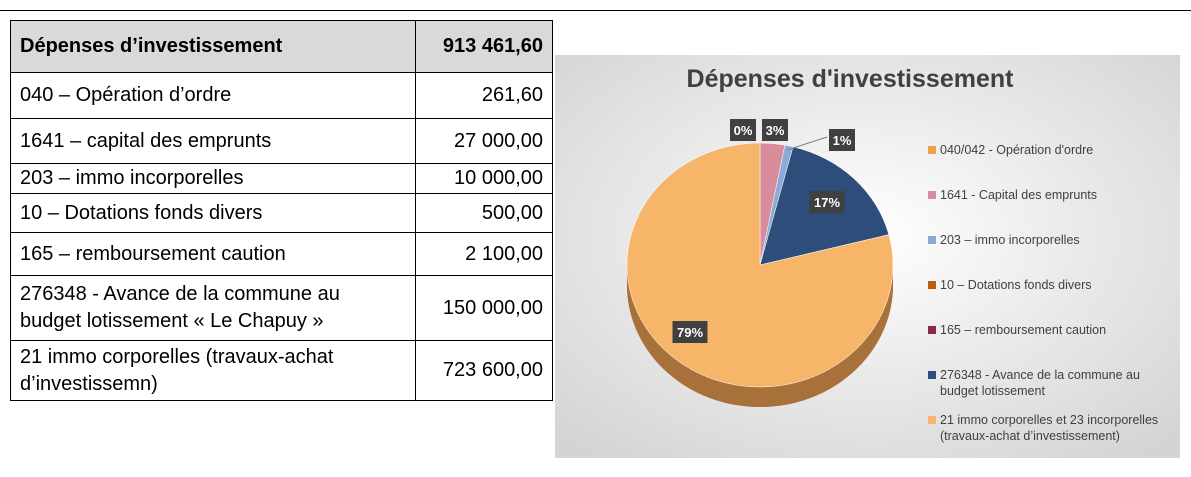 This screenshot has height=477, width=1191. What do you see at coordinates (213, 46) in the screenshot?
I see `header-label: Dépenses d’investissement` at bounding box center [213, 46].